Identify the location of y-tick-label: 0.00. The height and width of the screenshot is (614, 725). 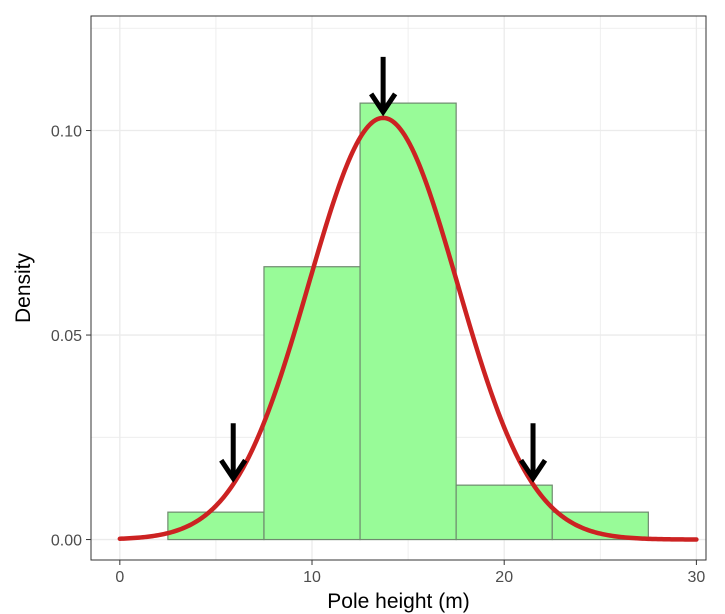
(66, 541).